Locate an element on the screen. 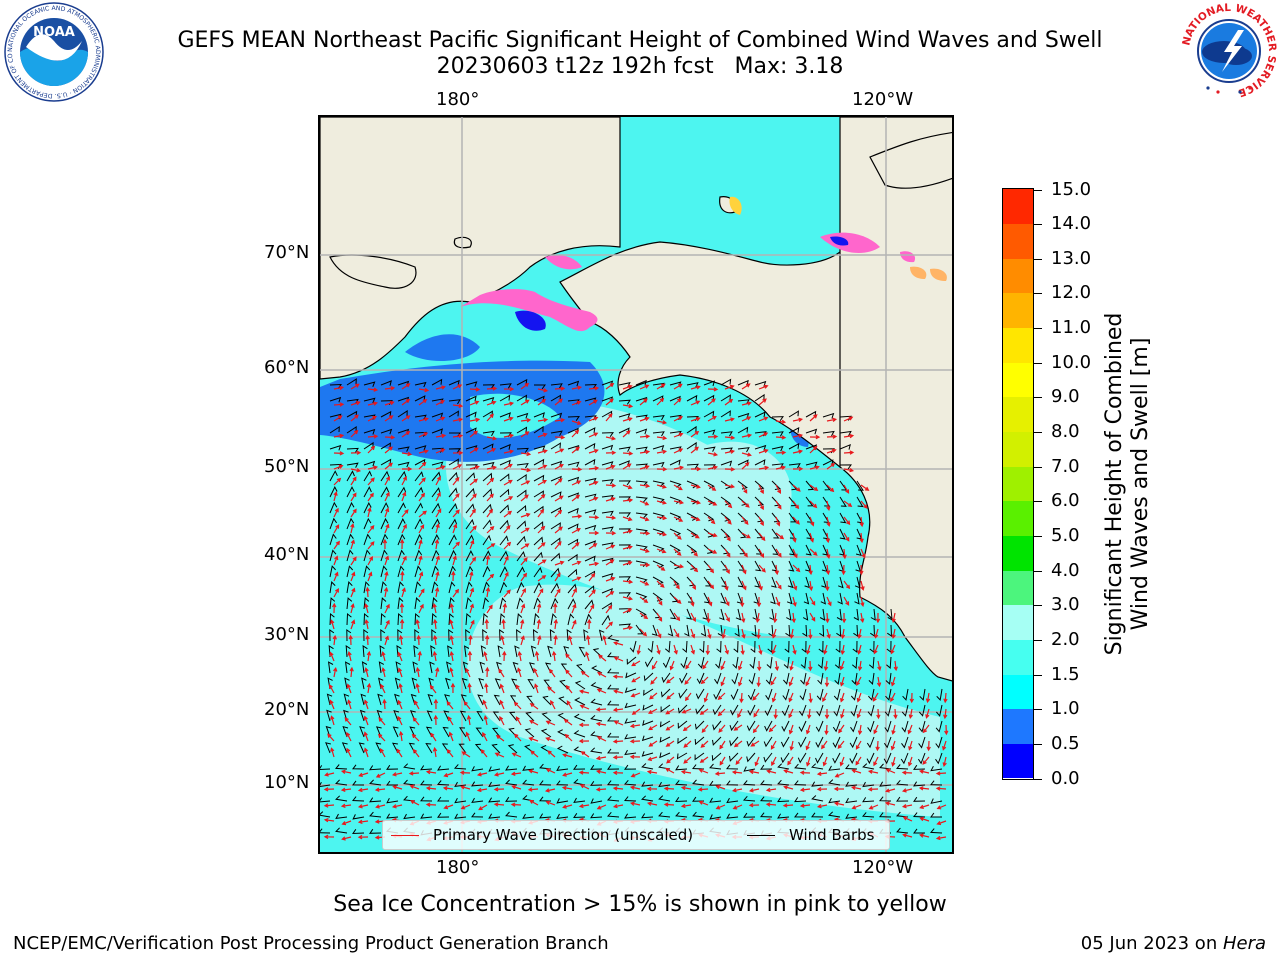 The height and width of the screenshot is (960, 1280). colorbar-segment is located at coordinates (1018, 726).